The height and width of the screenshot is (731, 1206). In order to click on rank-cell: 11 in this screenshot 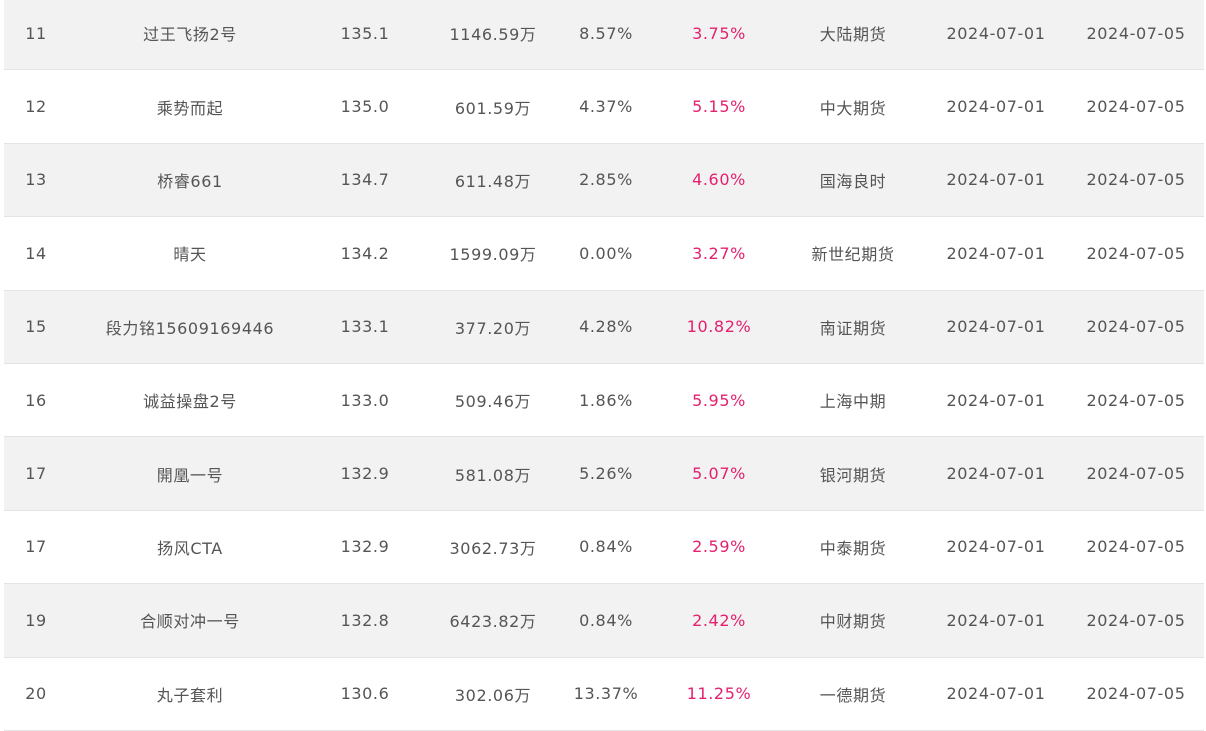, I will do `click(36, 33)`.